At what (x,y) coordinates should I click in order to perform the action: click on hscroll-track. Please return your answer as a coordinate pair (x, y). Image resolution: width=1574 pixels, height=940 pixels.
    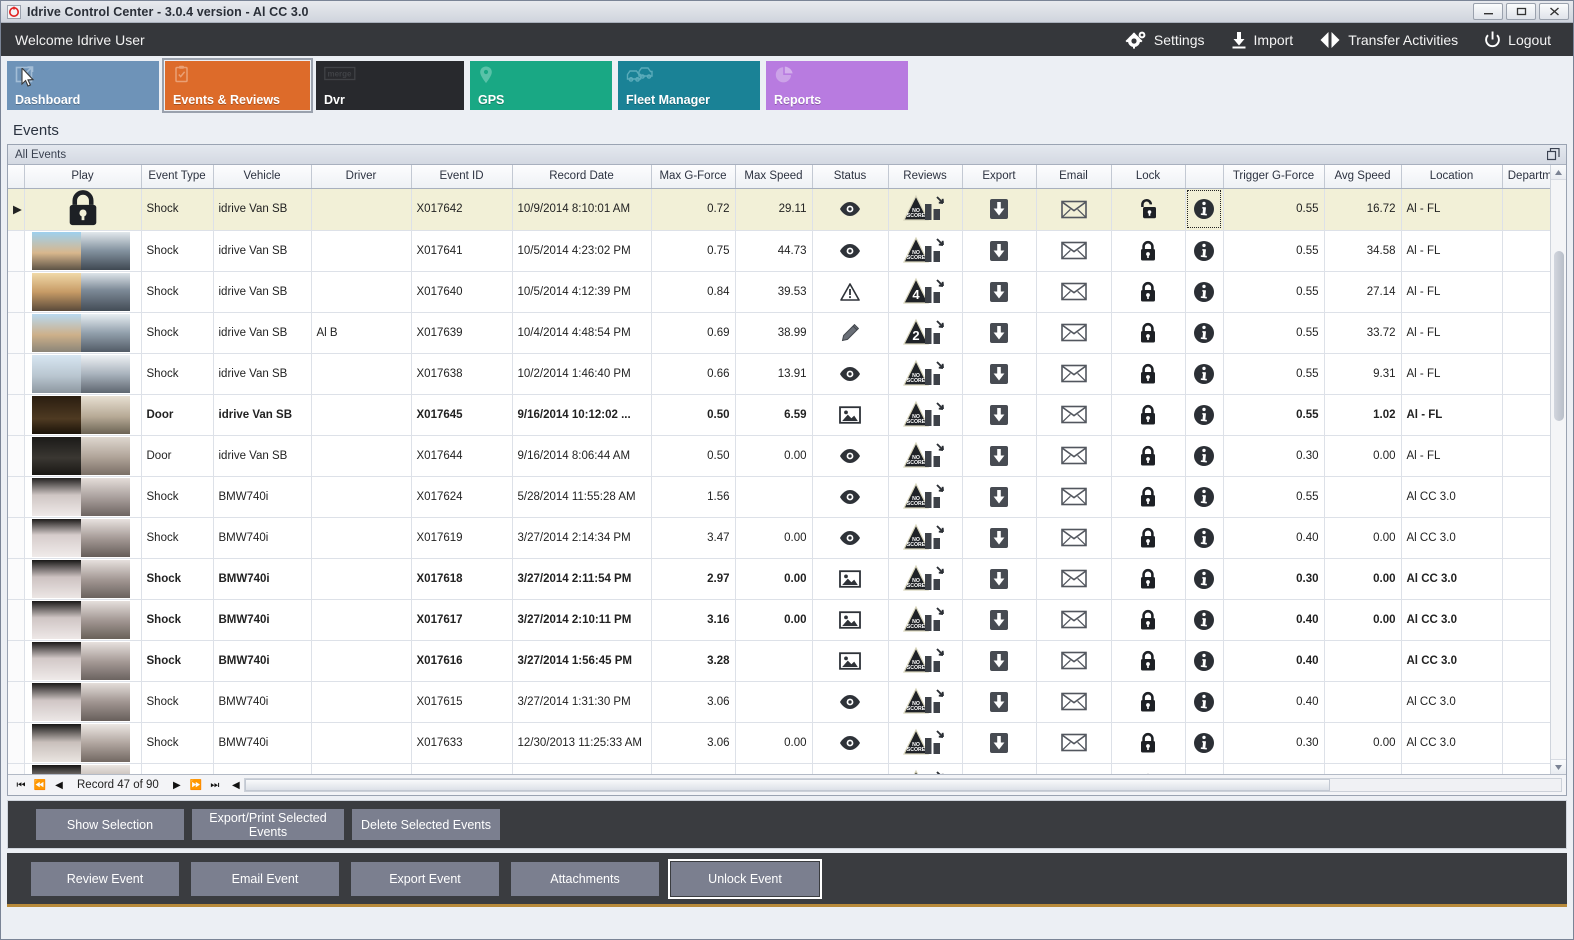
    Looking at the image, I should click on (902, 785).